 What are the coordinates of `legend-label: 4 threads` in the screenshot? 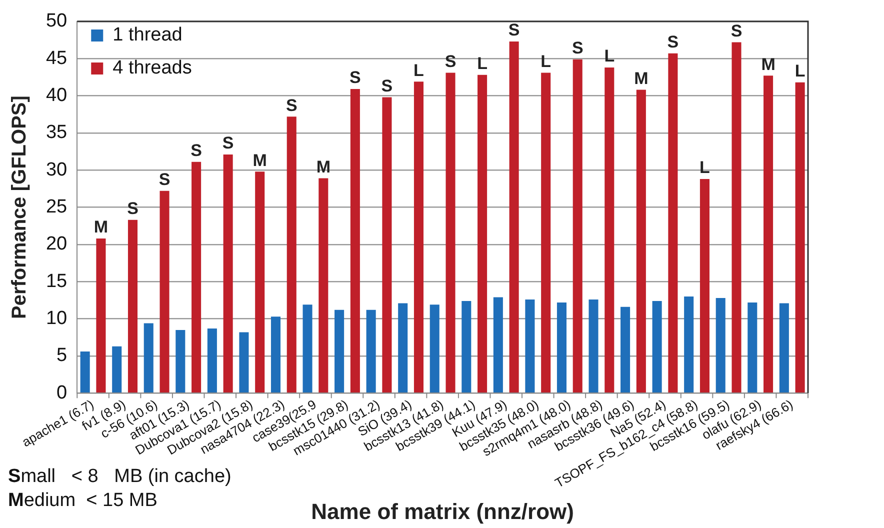 It's located at (152, 68).